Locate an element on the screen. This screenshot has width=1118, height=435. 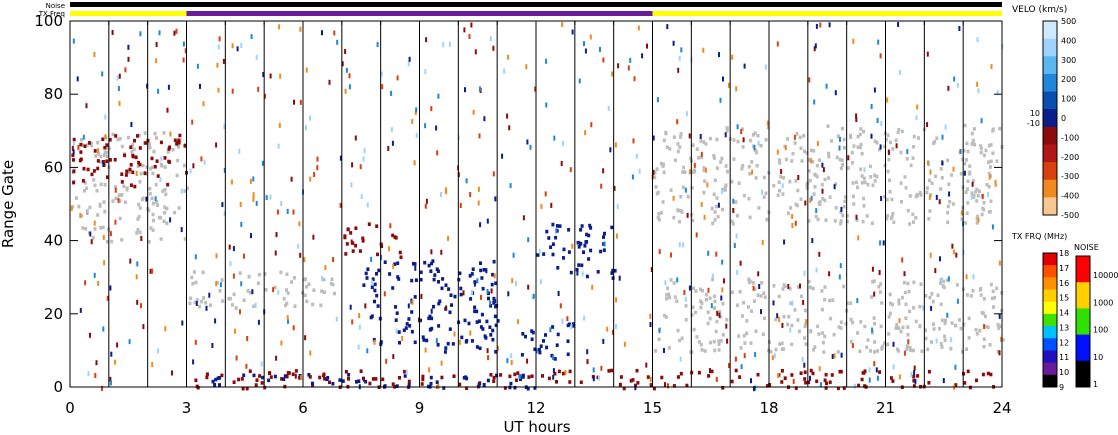
velocity-label: -500 is located at coordinates (1070, 215).